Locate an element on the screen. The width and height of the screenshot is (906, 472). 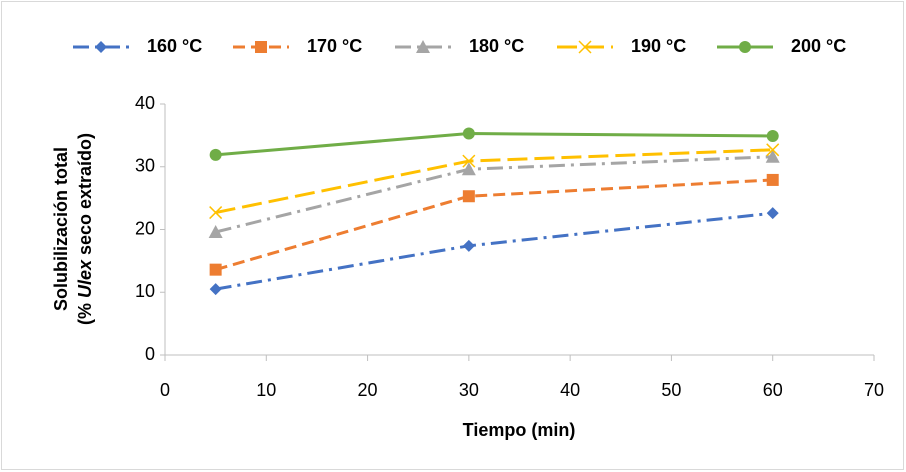
x-tick-label: 50 is located at coordinates (671, 390).